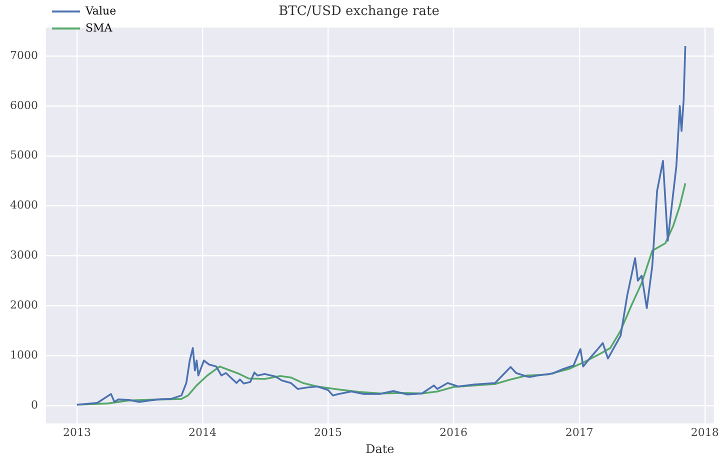  What do you see at coordinates (24, 305) in the screenshot?
I see `y-tick-label: 2000` at bounding box center [24, 305].